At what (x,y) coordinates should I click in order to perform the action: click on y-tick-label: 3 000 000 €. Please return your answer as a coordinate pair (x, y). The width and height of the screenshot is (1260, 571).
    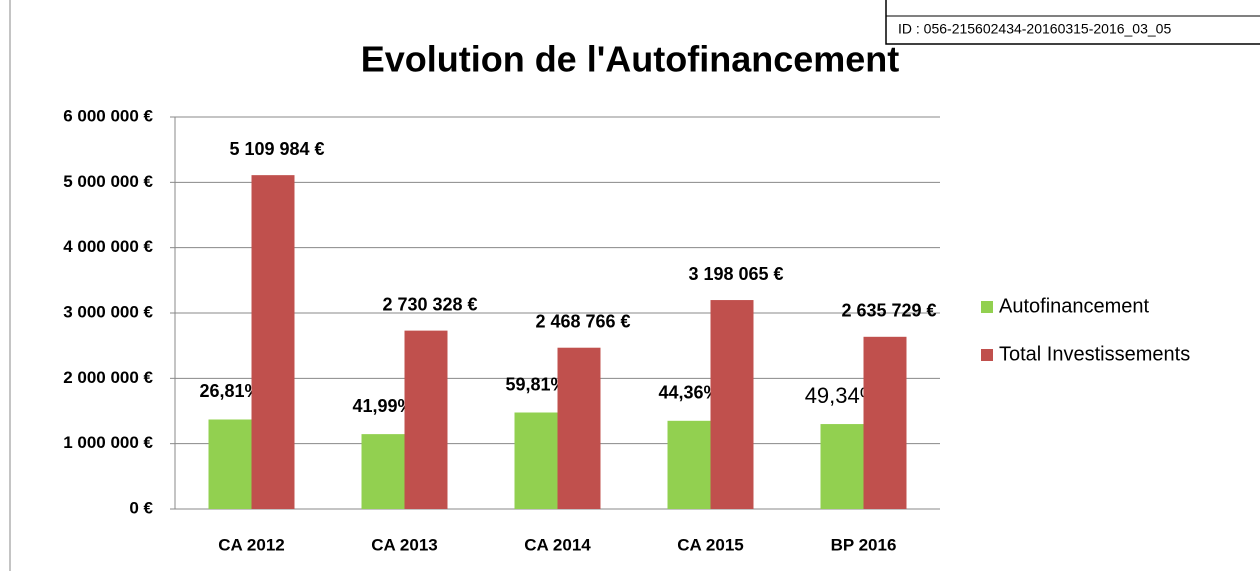
    Looking at the image, I should click on (108, 311).